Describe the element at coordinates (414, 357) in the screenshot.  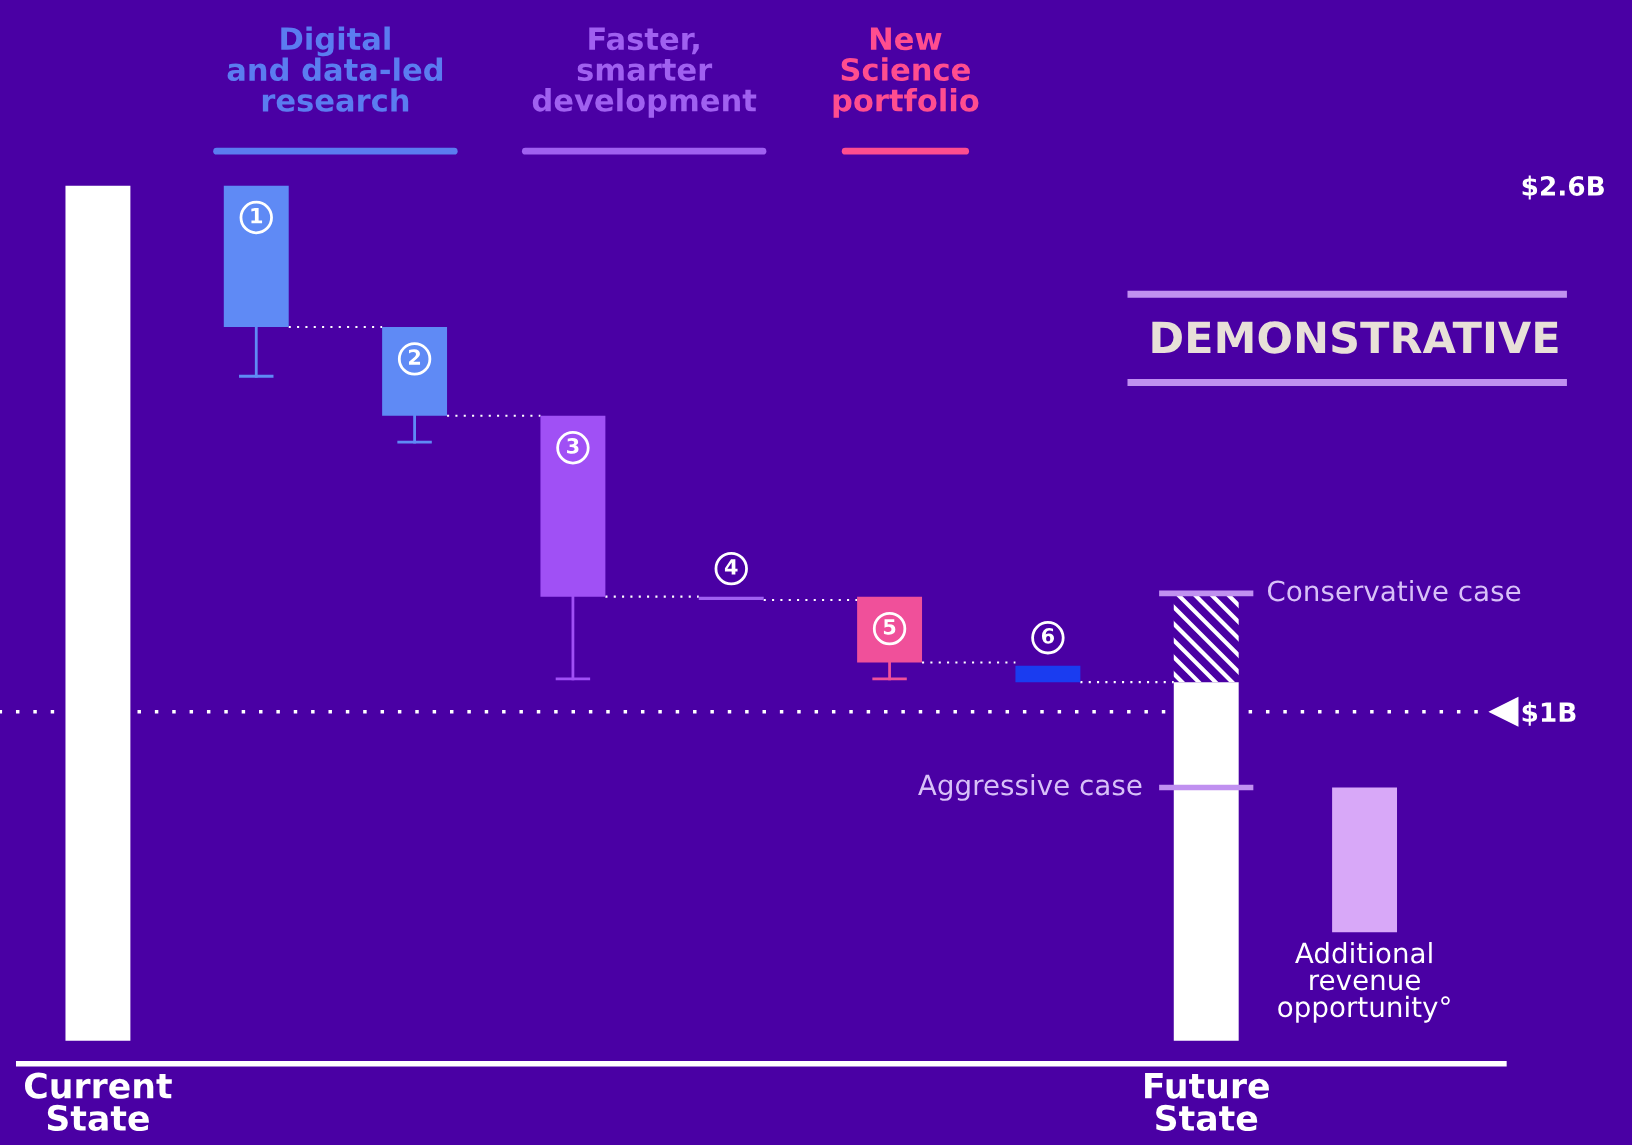
I see `annotation: 2` at that location.